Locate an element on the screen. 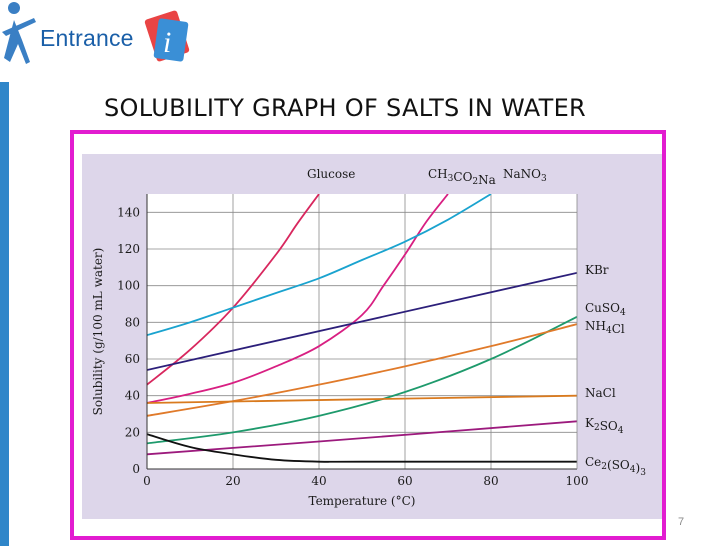 The image size is (728, 546). series-line-glucose is located at coordinates (233, 290).